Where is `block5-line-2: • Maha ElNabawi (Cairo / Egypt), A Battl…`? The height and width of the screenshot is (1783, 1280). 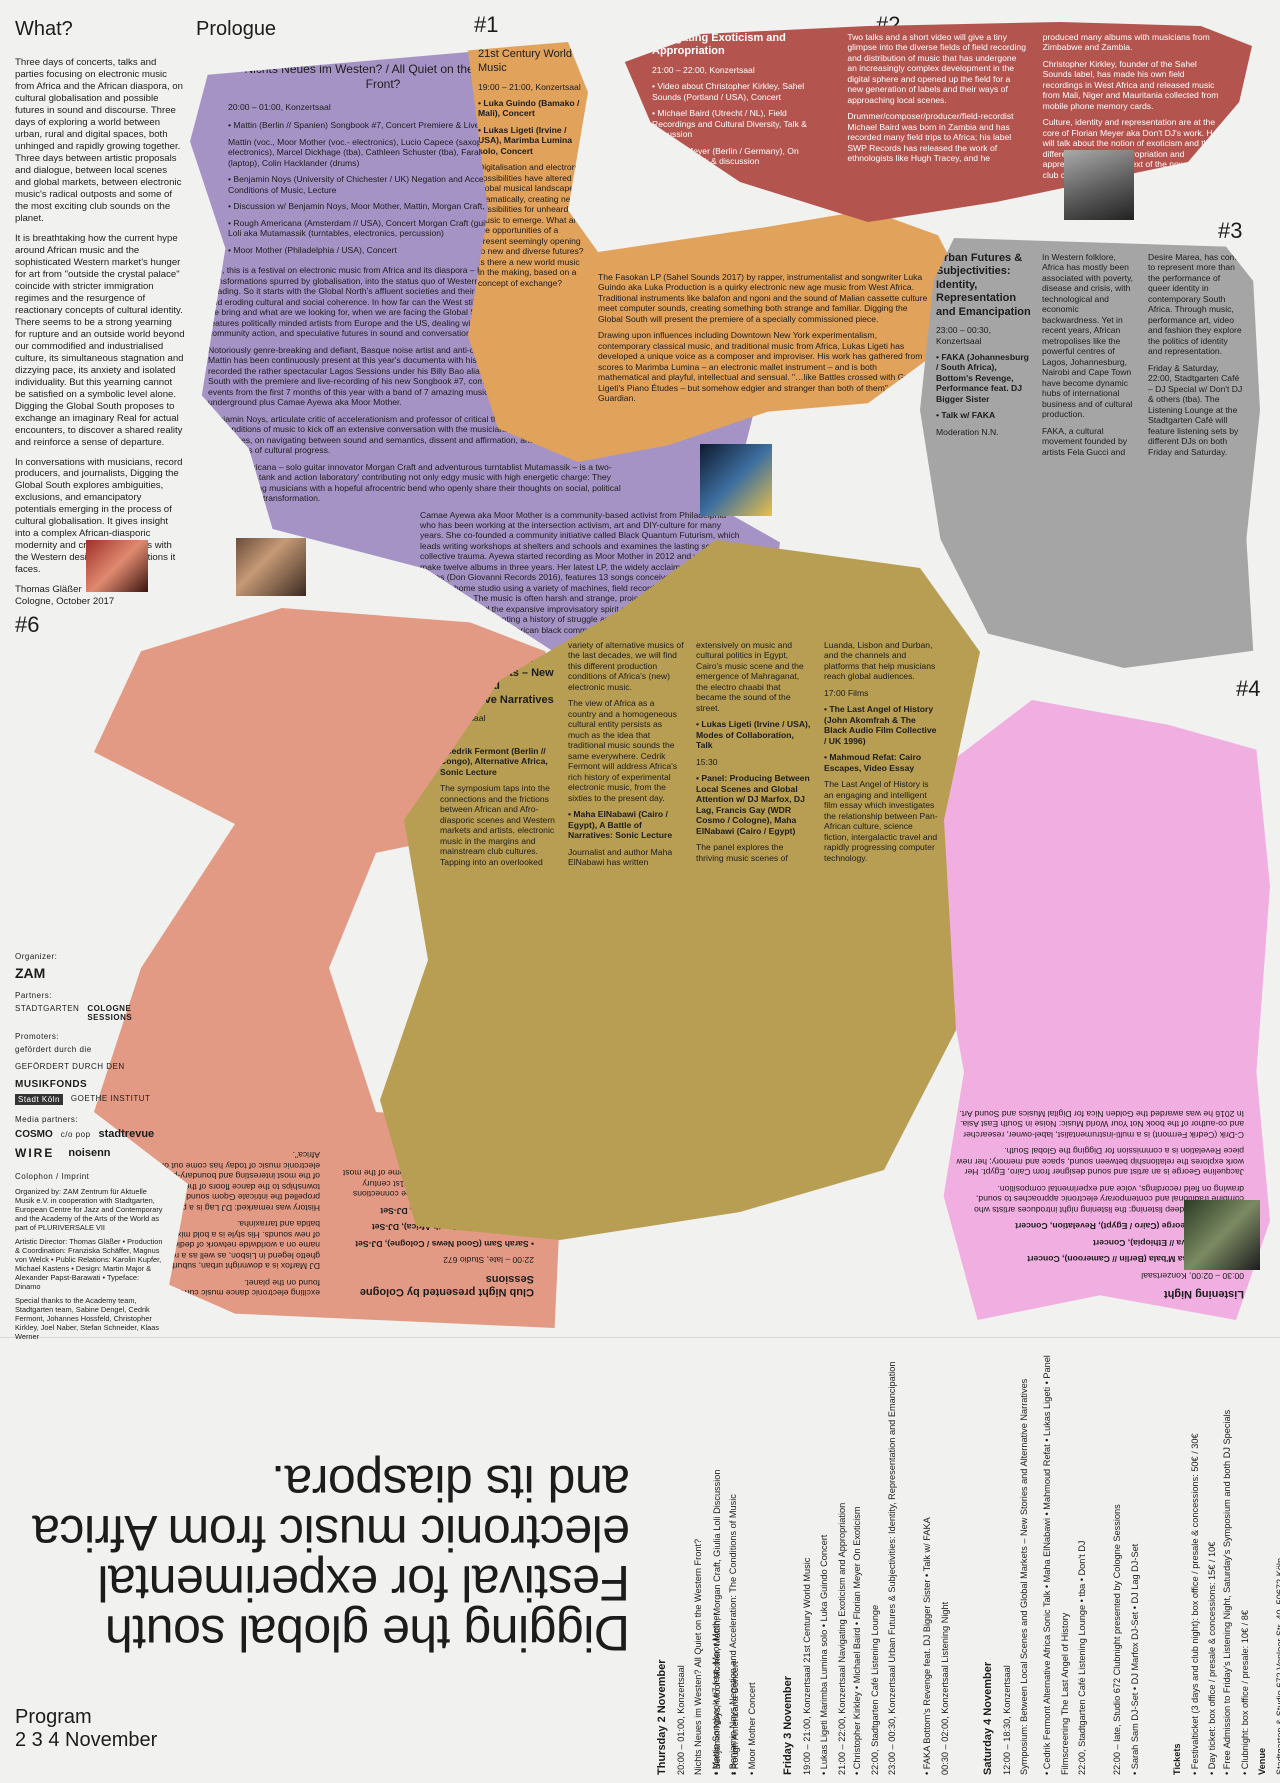
block5-line-2: • Maha ElNabawi (Cairo / Egypt), A Battl… is located at coordinates (620, 825).